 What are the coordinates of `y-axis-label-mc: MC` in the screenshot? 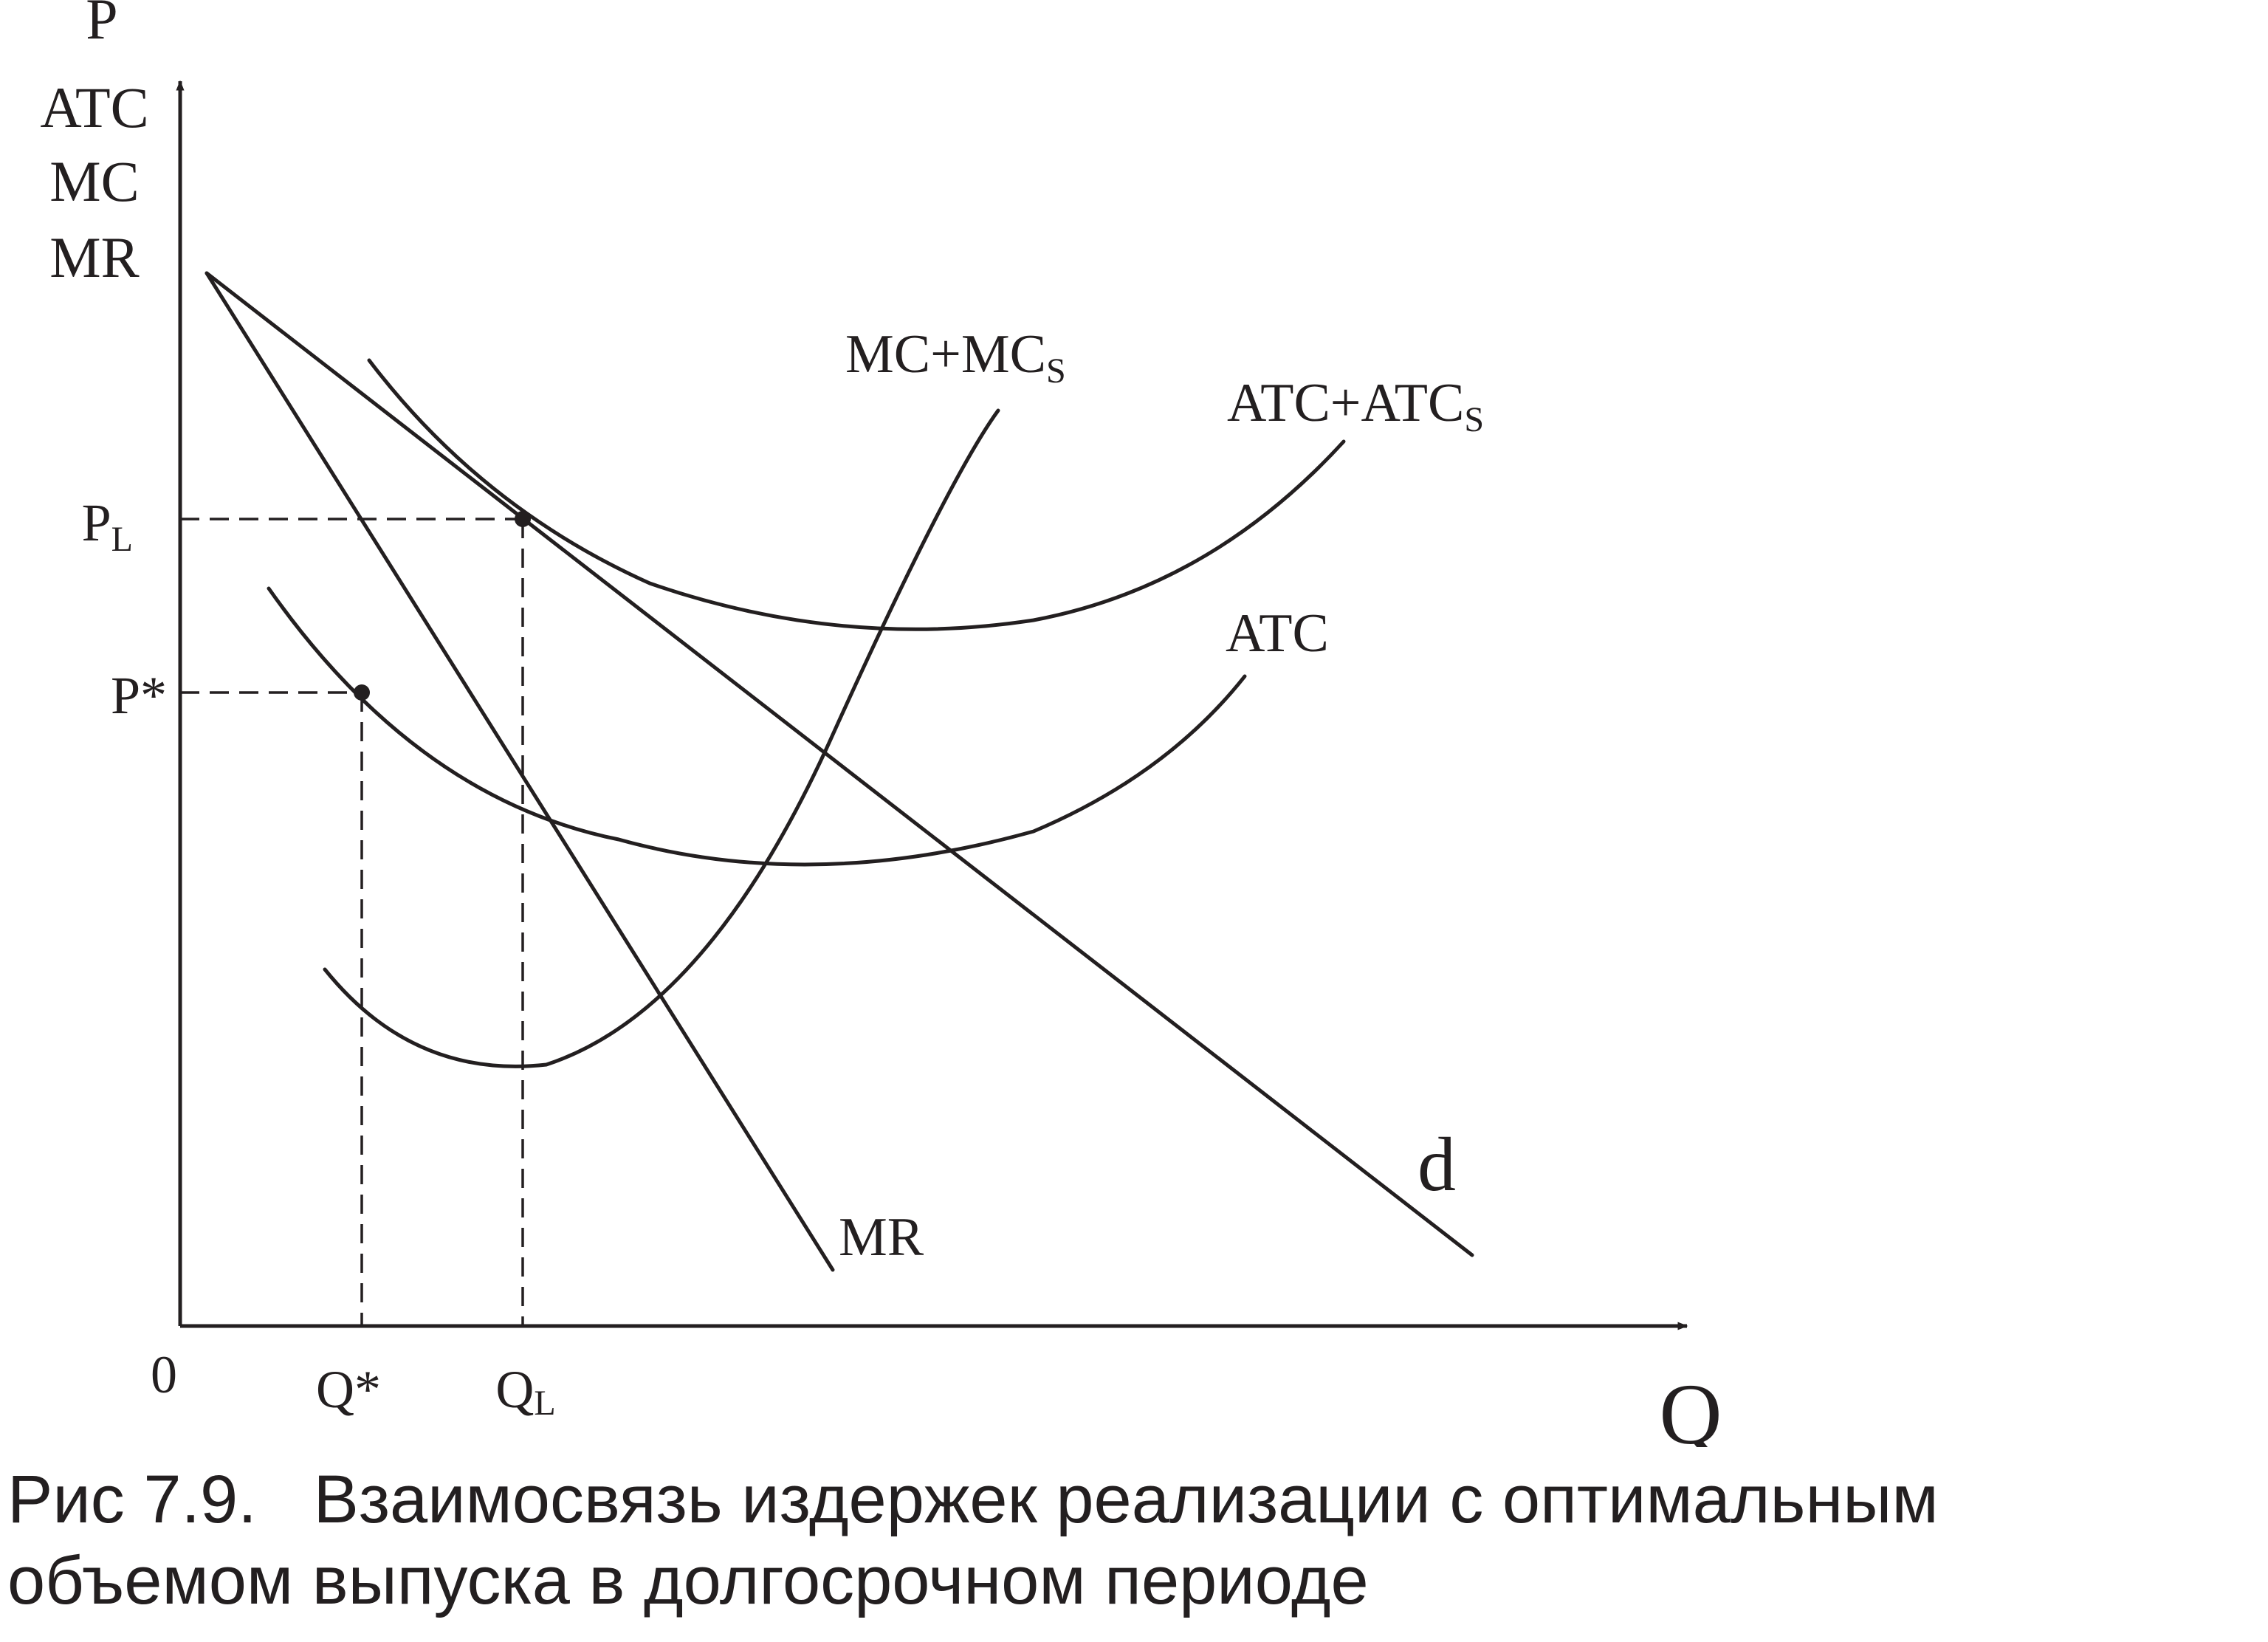 It's located at (94, 181).